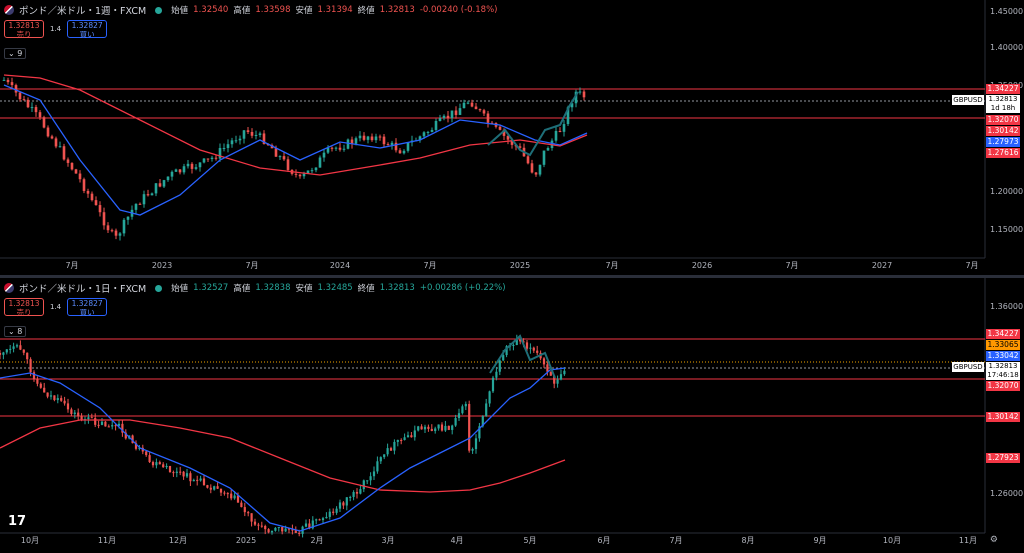 The image size is (1024, 553). Describe the element at coordinates (702, 265) in the screenshot. I see `time-axis-label: 2026` at that location.